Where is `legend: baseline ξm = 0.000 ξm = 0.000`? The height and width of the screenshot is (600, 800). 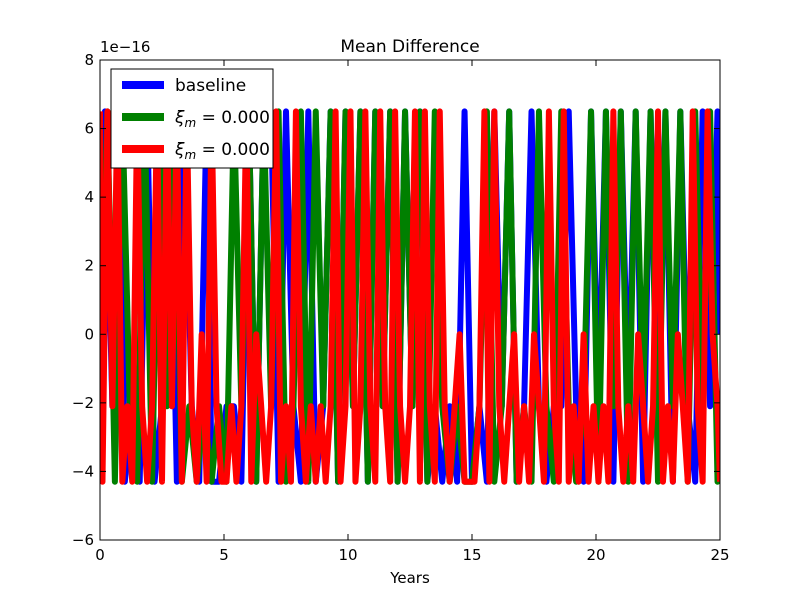 legend: baseline ξm = 0.000 ξm = 0.000 is located at coordinates (192, 118).